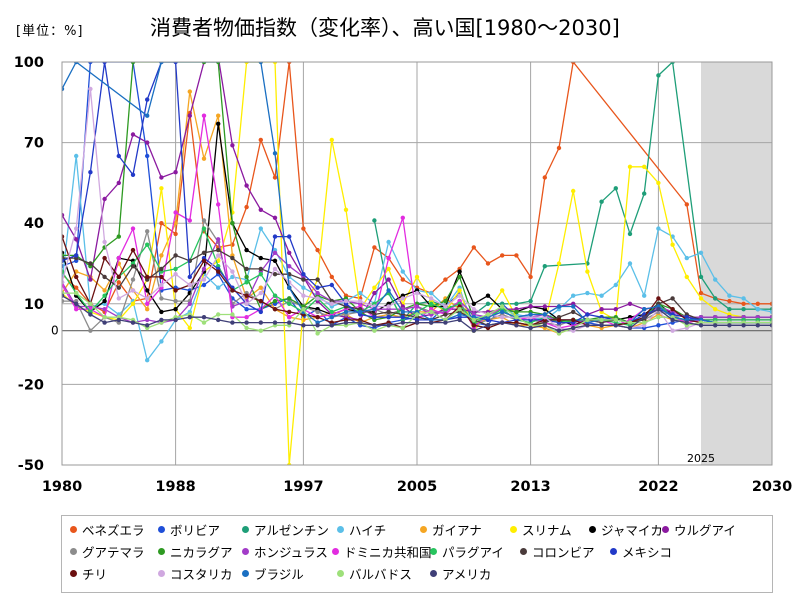  What do you see at coordinates (380, 574) in the screenshot?
I see `legend-label: バルバドス` at bounding box center [380, 574].